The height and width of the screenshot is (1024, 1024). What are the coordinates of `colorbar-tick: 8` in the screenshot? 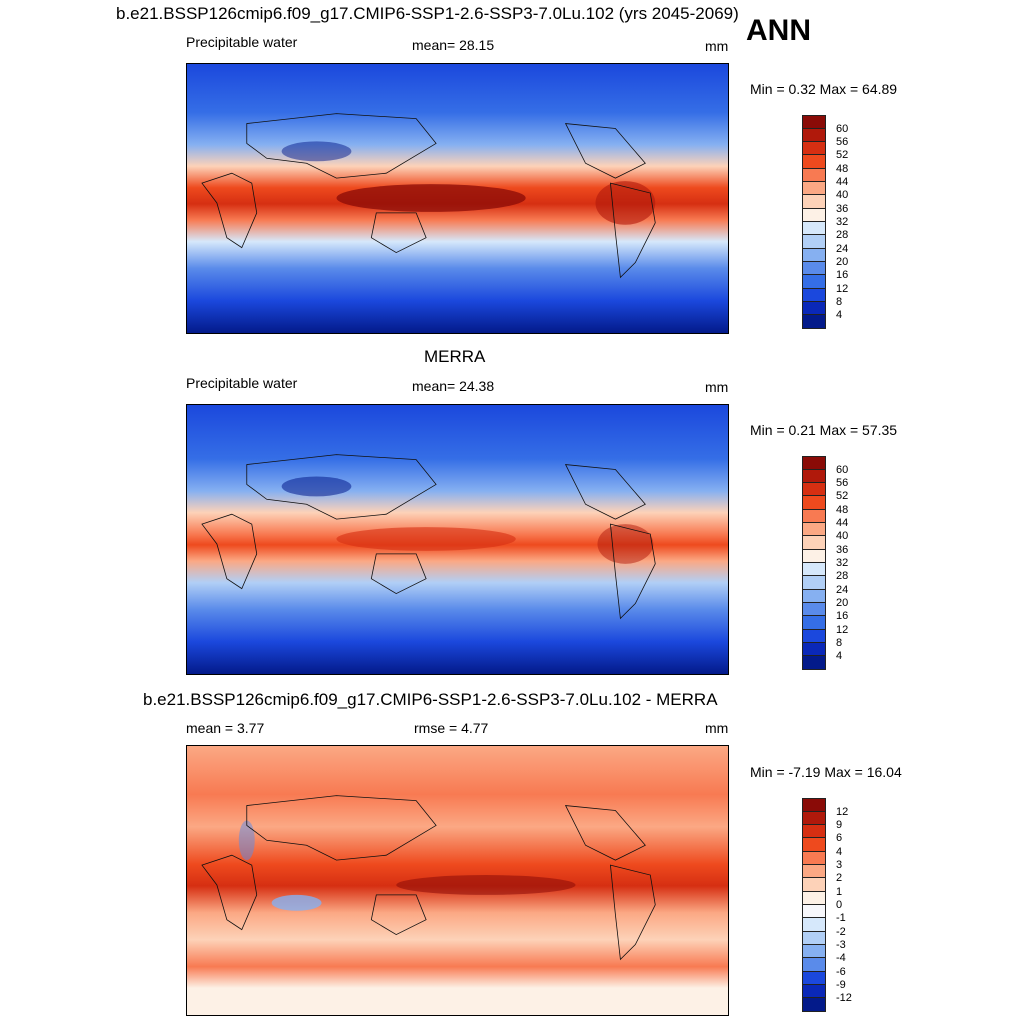 It's located at (839, 302).